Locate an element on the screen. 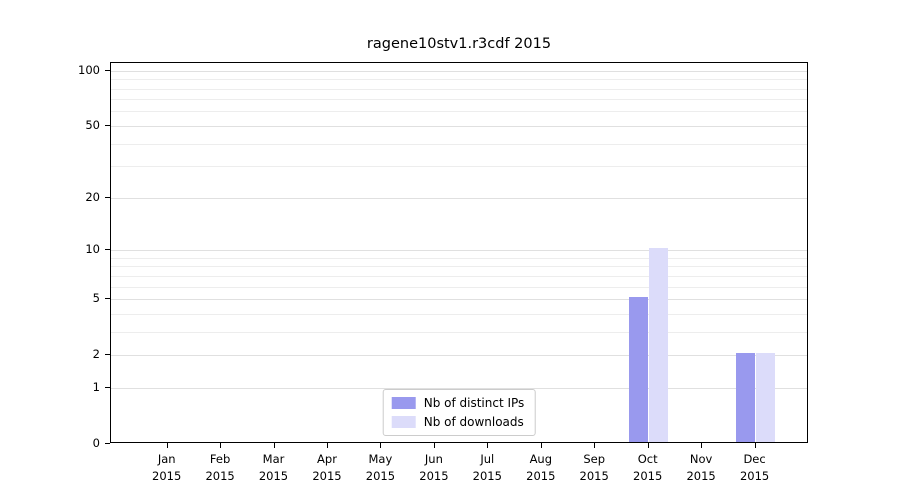  x-tick-label: Jan 2015 is located at coordinates (167, 467).